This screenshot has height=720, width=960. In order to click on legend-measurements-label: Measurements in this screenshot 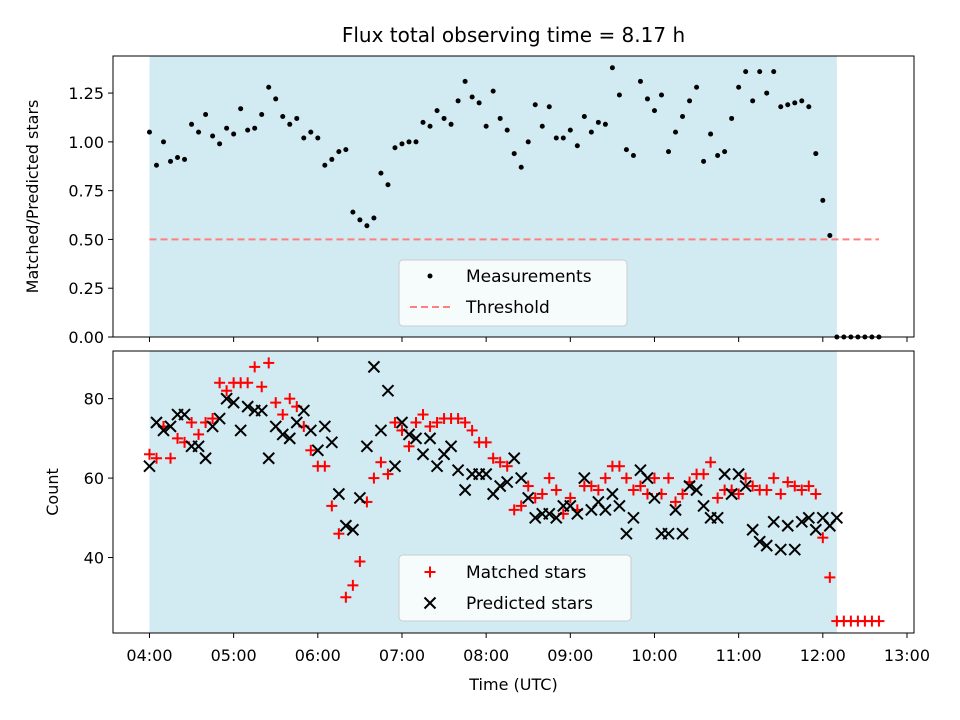, I will do `click(529, 277)`.